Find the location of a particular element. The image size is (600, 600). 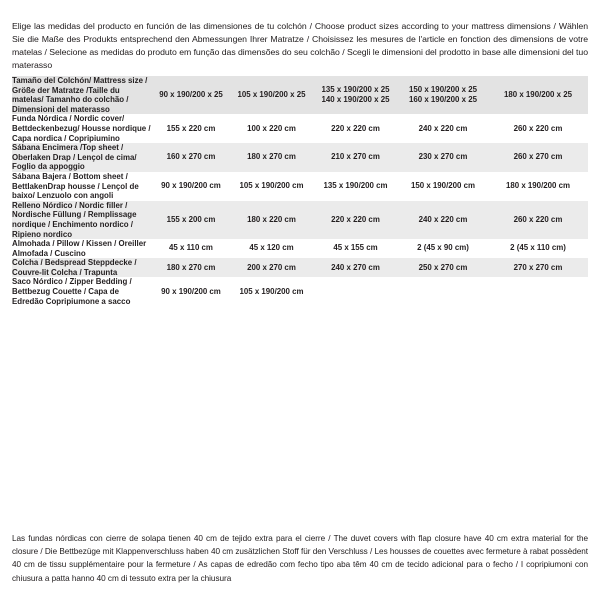

row-value-3: 135 x 190/200 cm is located at coordinates (355, 186).